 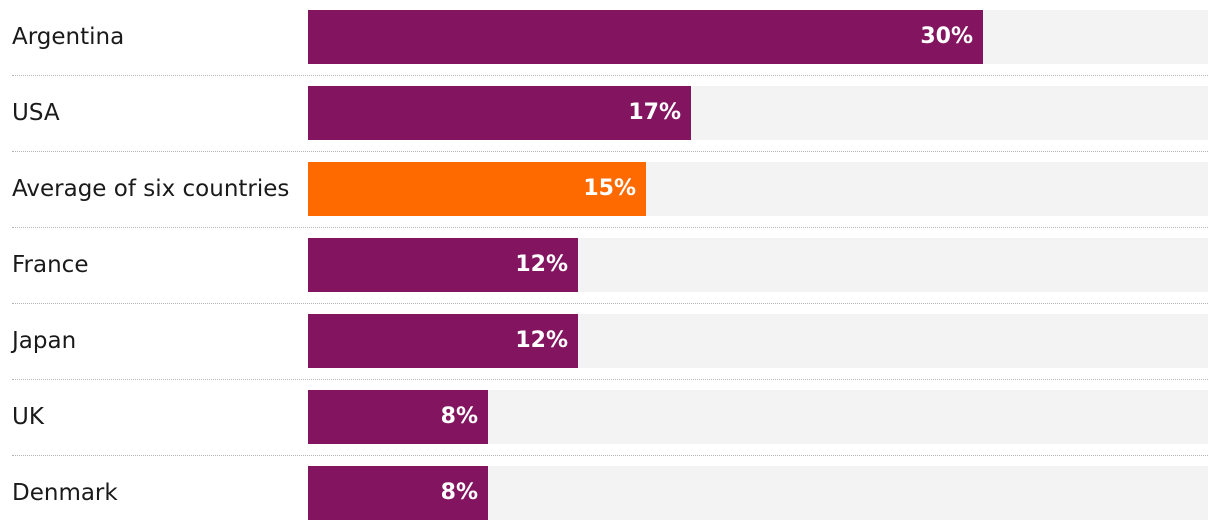 What do you see at coordinates (758, 113) in the screenshot?
I see `bar-track: 17%` at bounding box center [758, 113].